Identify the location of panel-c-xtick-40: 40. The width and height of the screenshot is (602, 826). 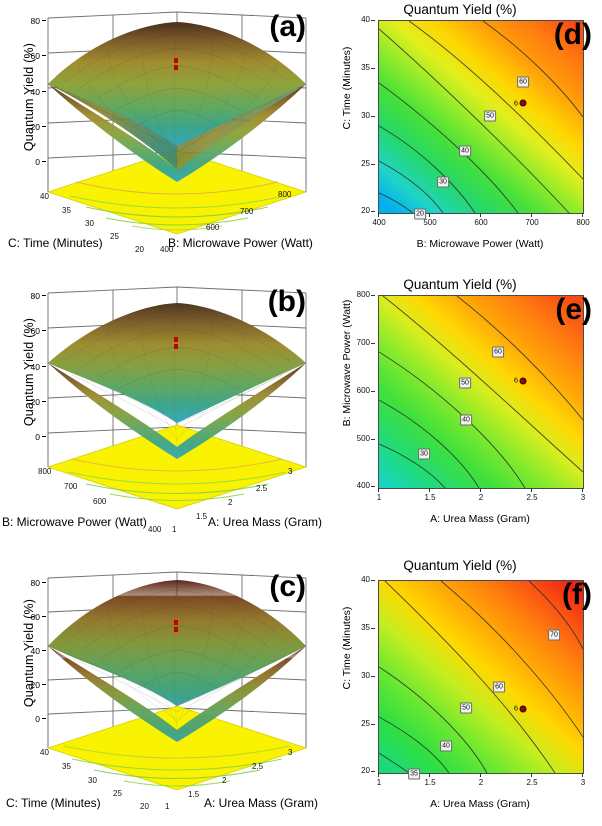
(44, 752).